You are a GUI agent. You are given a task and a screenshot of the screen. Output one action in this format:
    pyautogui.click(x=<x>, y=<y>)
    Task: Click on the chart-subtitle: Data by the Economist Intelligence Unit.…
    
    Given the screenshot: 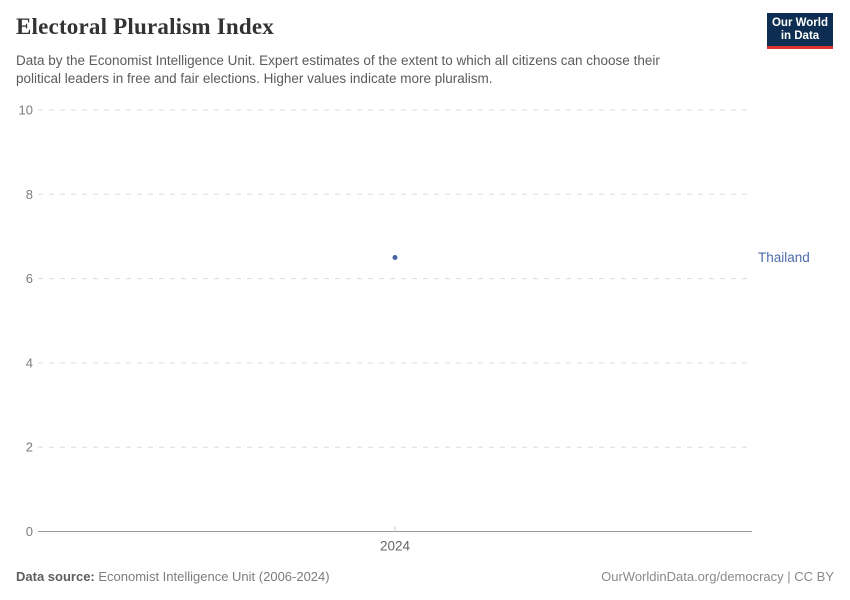 What is the action you would take?
    pyautogui.click(x=338, y=70)
    